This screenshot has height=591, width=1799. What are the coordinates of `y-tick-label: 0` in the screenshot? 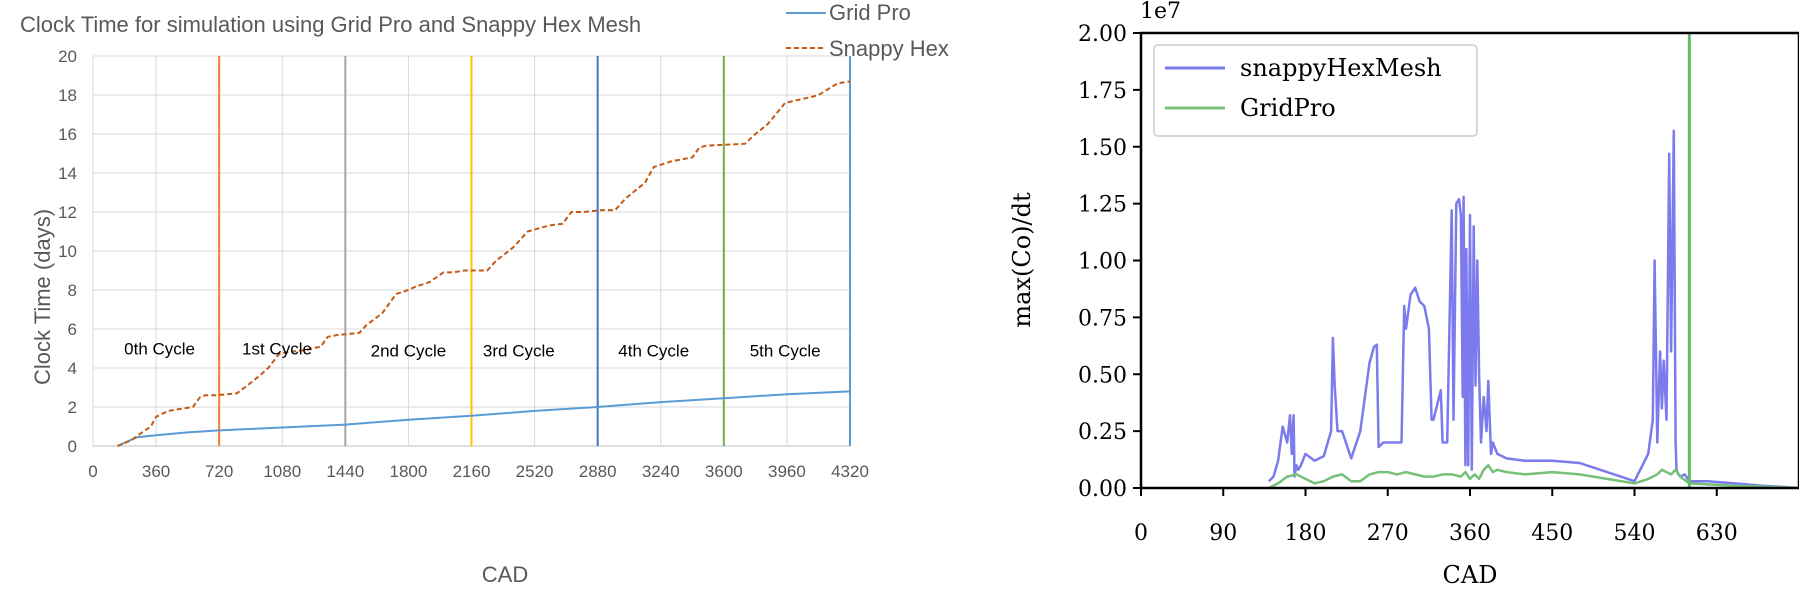 It's located at (72, 446).